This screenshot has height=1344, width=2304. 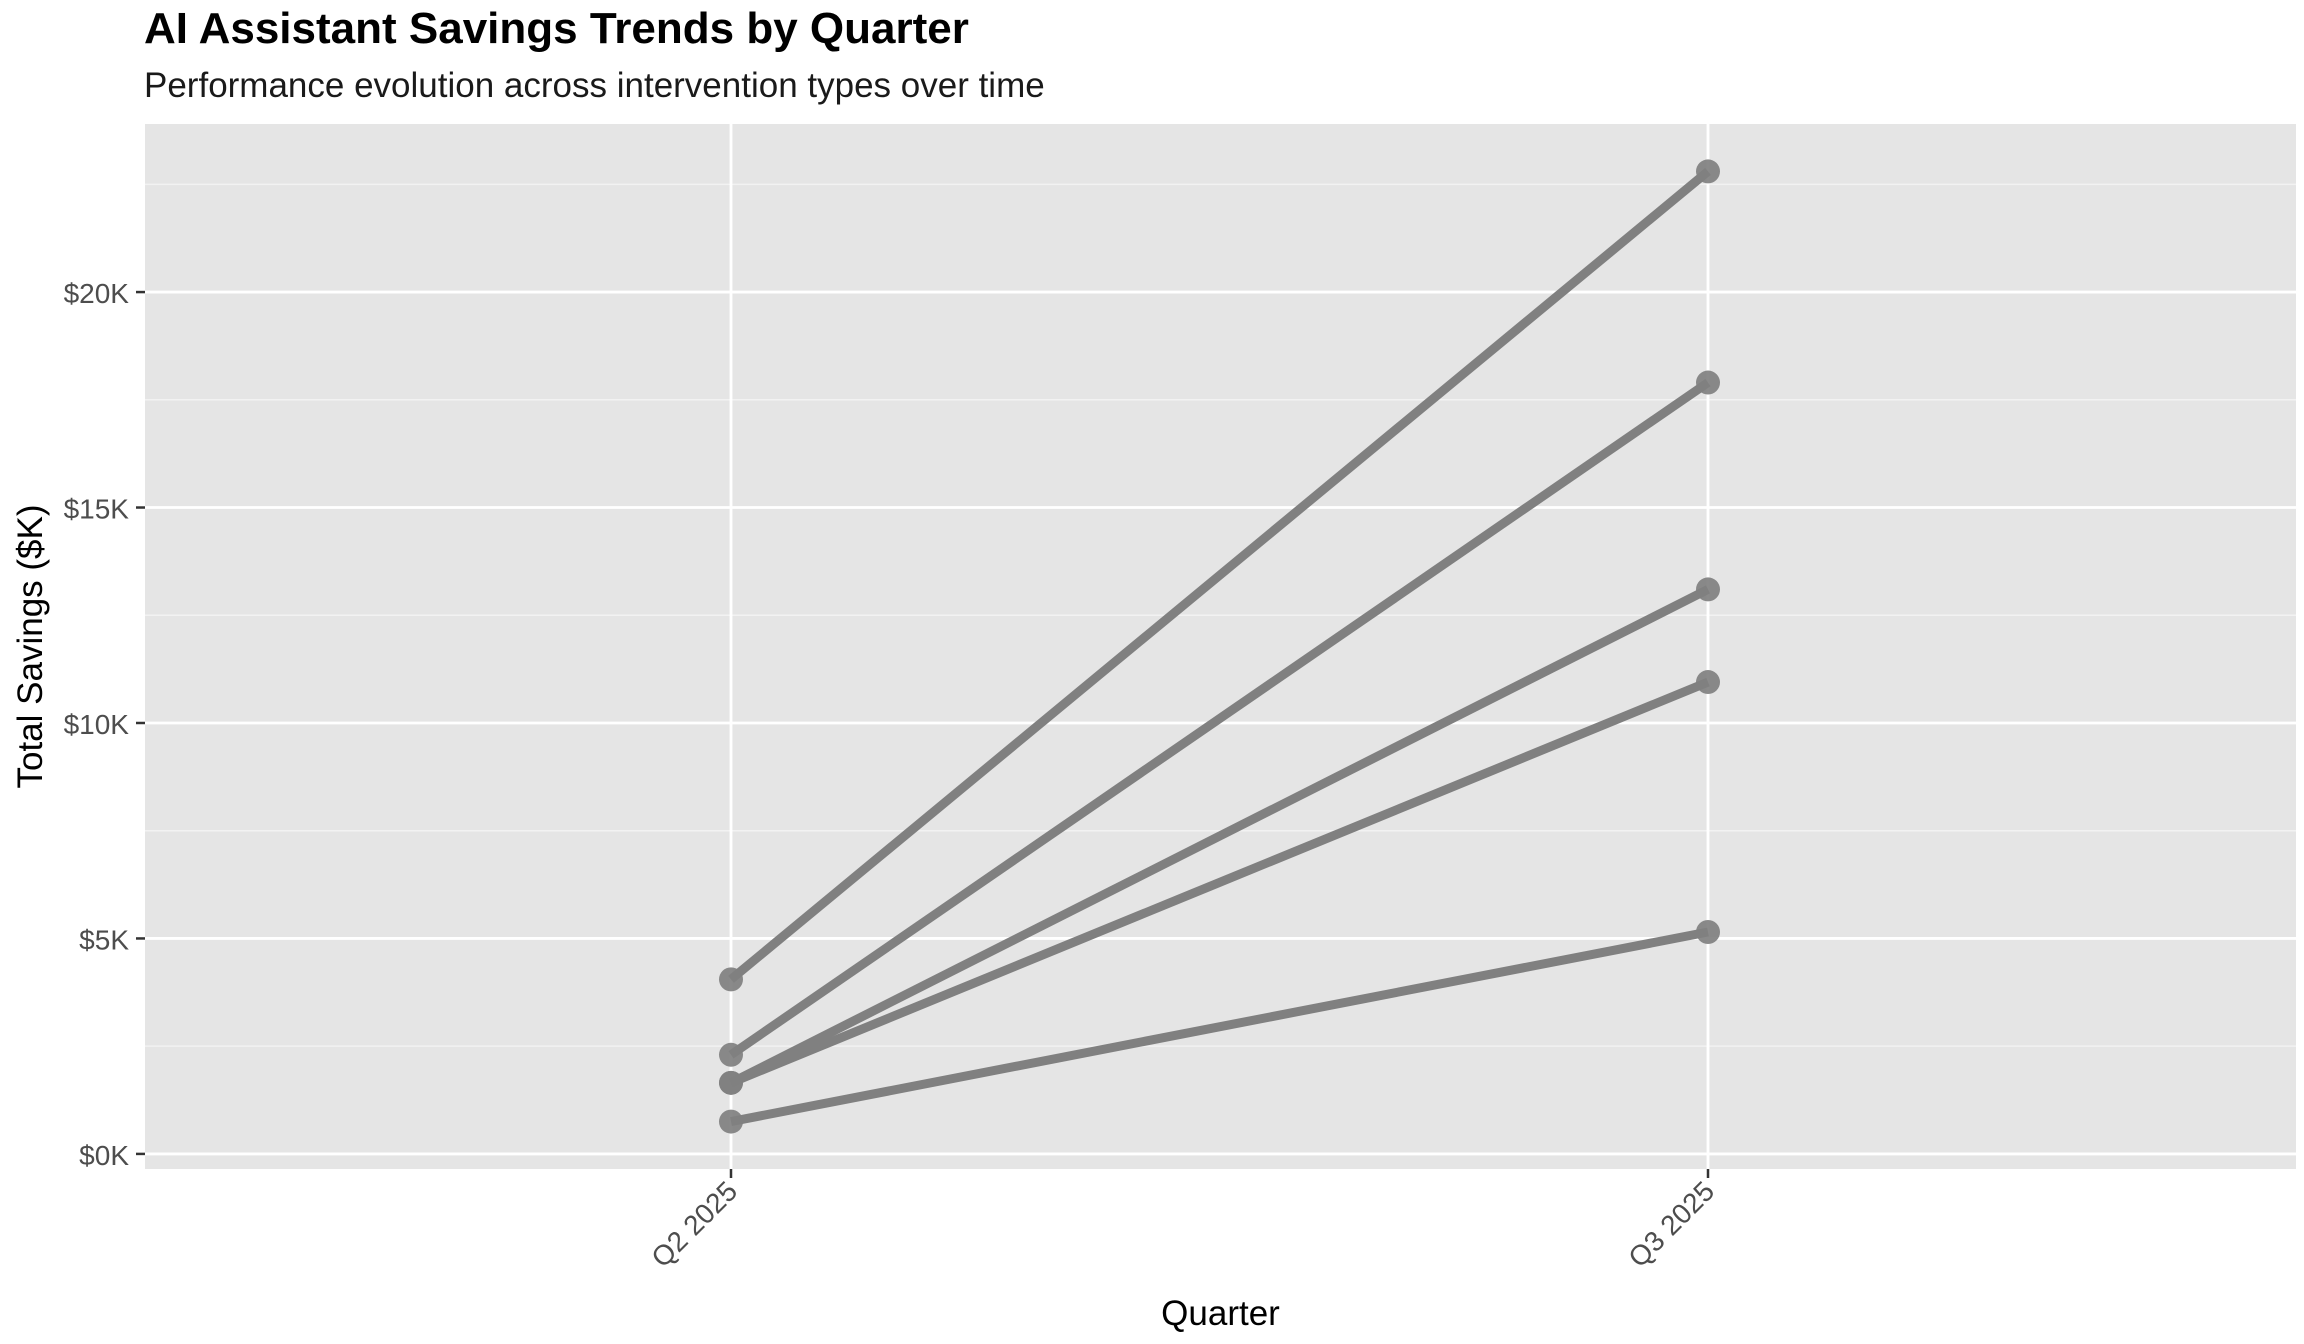 I want to click on y-axis-title: Total Savings ($K), so click(x=30, y=646).